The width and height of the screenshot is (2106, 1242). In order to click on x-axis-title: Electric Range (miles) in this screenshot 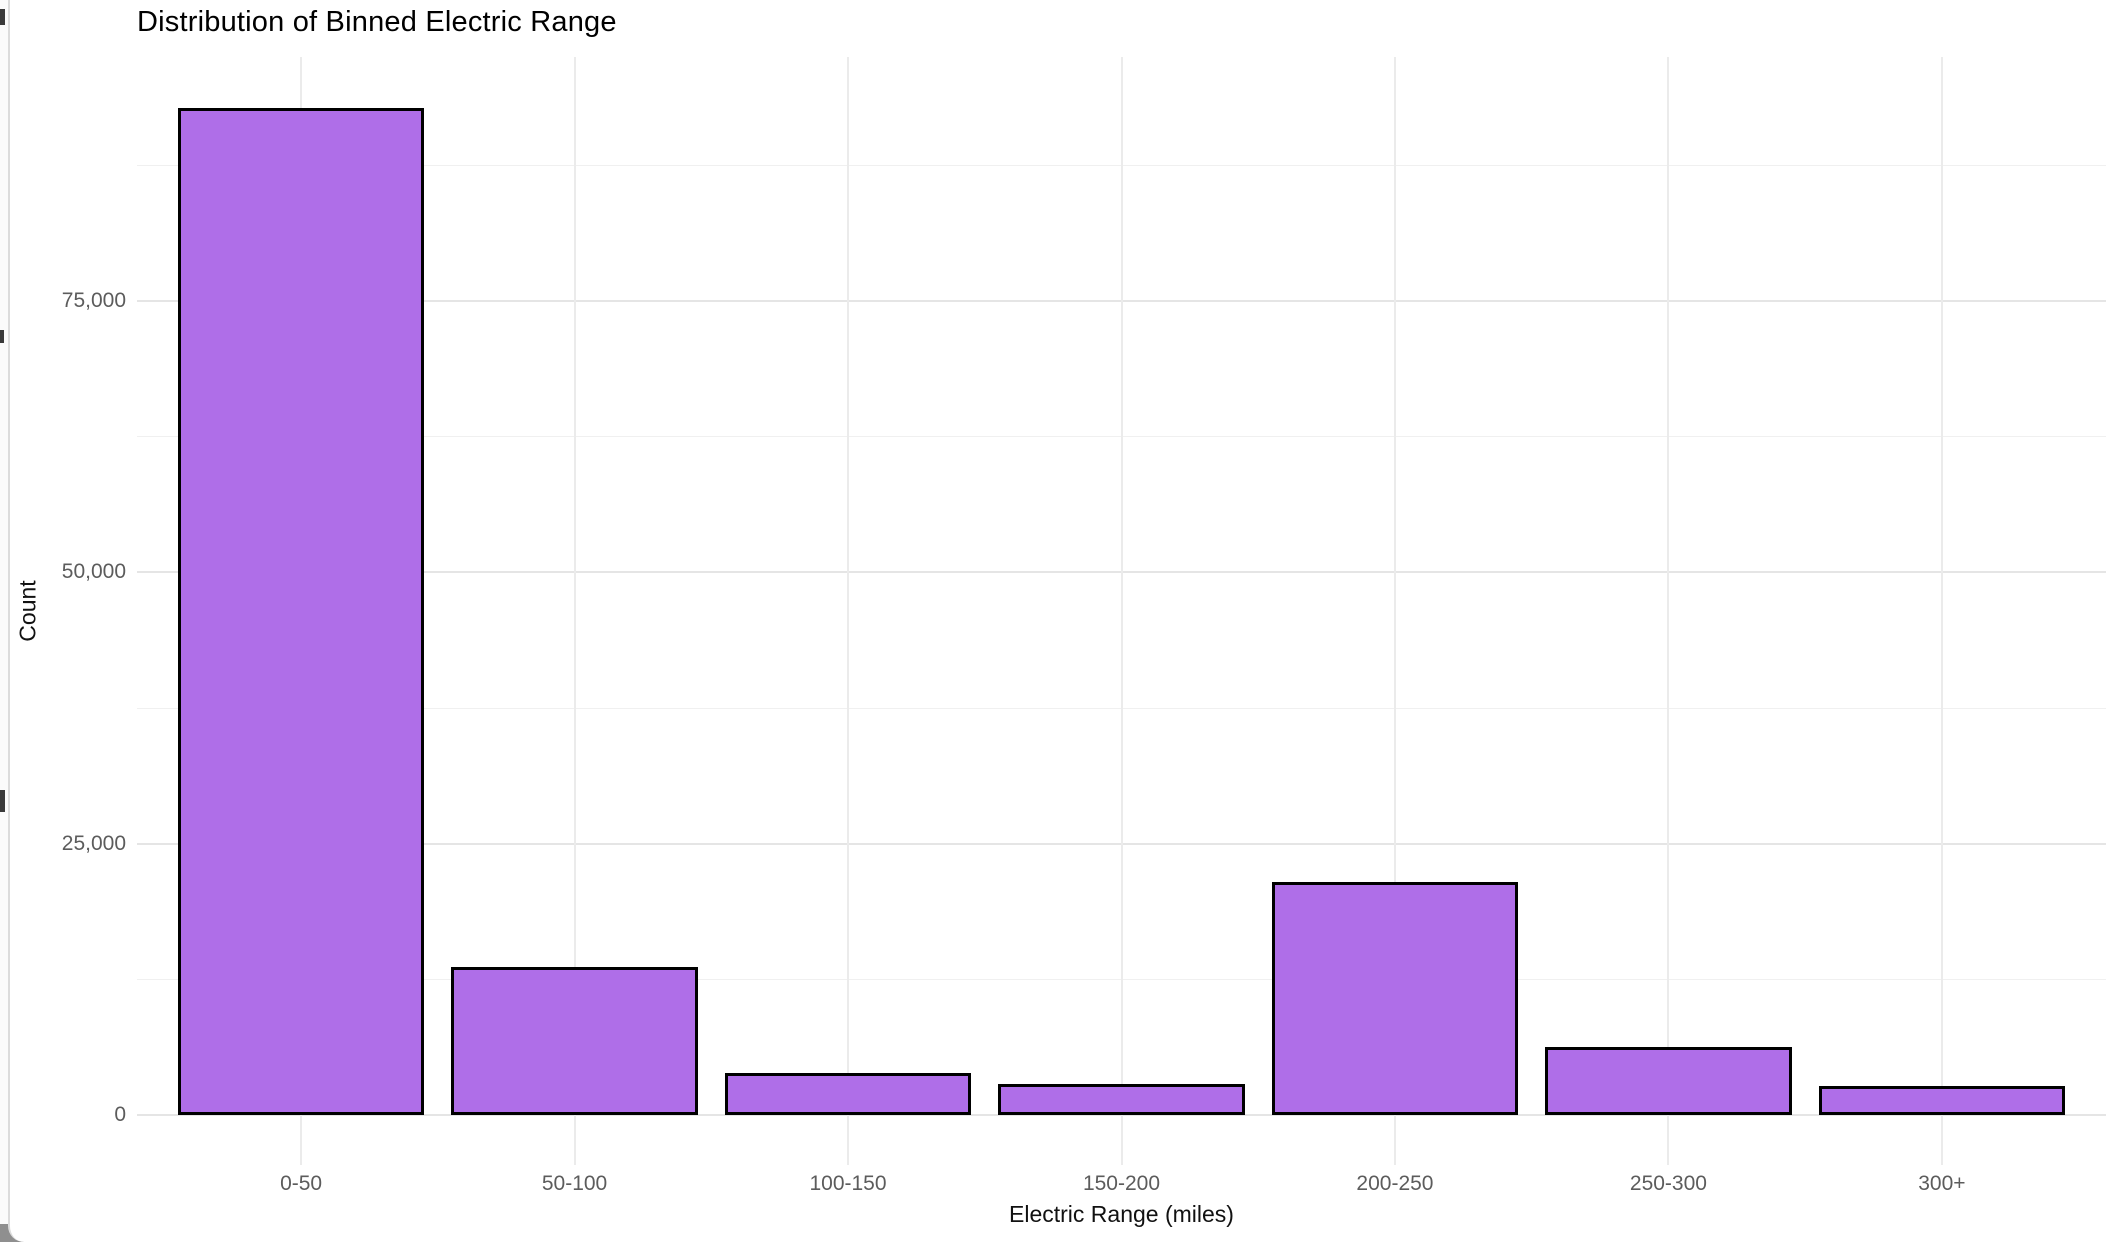, I will do `click(1121, 1214)`.